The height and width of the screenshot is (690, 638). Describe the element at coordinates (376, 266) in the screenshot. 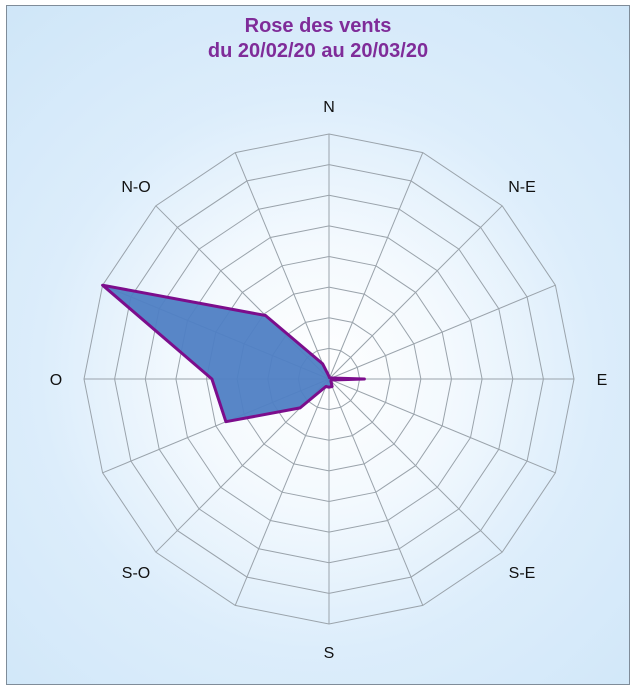

I see `grid-spoke-NNE` at that location.